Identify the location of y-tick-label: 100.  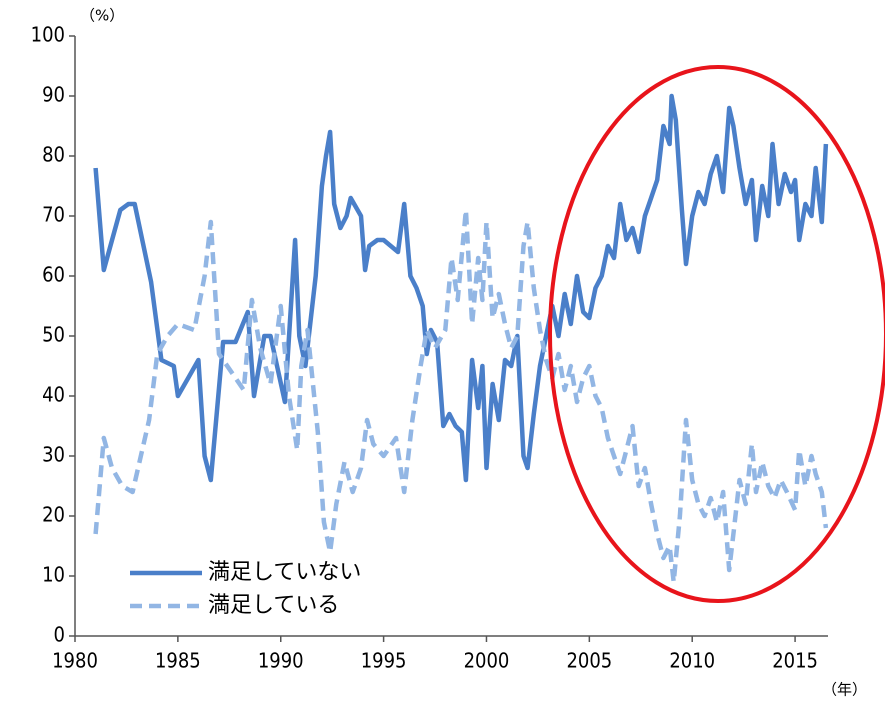
(48, 35).